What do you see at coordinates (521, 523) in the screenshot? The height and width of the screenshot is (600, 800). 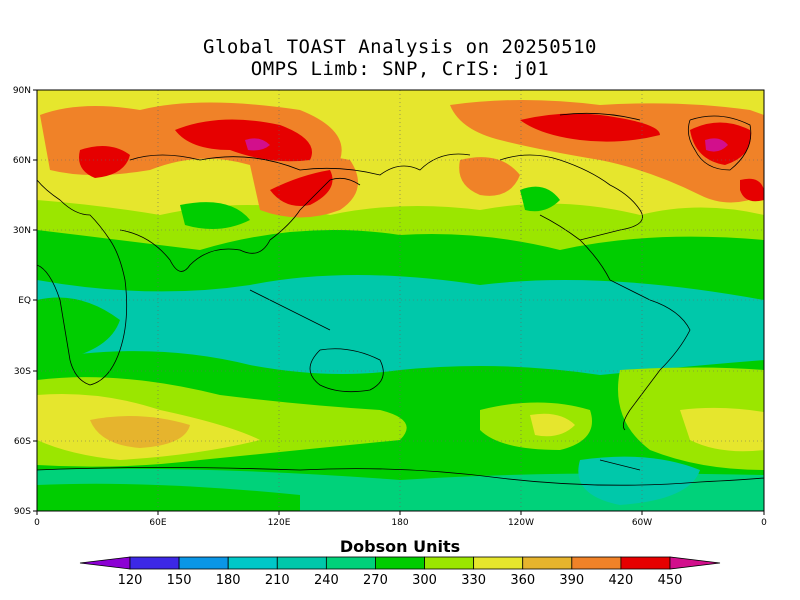 I see `lon-label-120w: 120W` at bounding box center [521, 523].